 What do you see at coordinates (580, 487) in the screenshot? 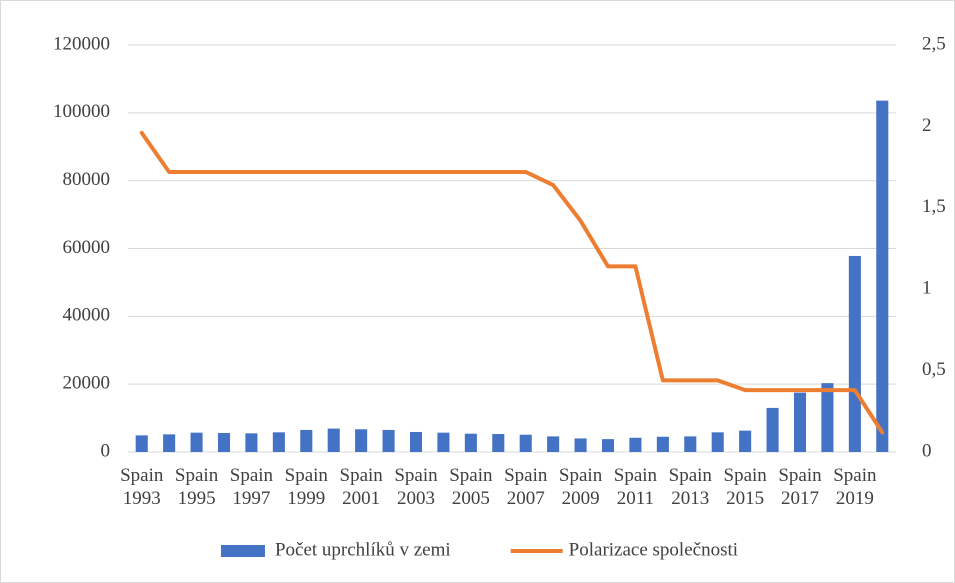
I see `x-tick-label: Spain 2009` at bounding box center [580, 487].